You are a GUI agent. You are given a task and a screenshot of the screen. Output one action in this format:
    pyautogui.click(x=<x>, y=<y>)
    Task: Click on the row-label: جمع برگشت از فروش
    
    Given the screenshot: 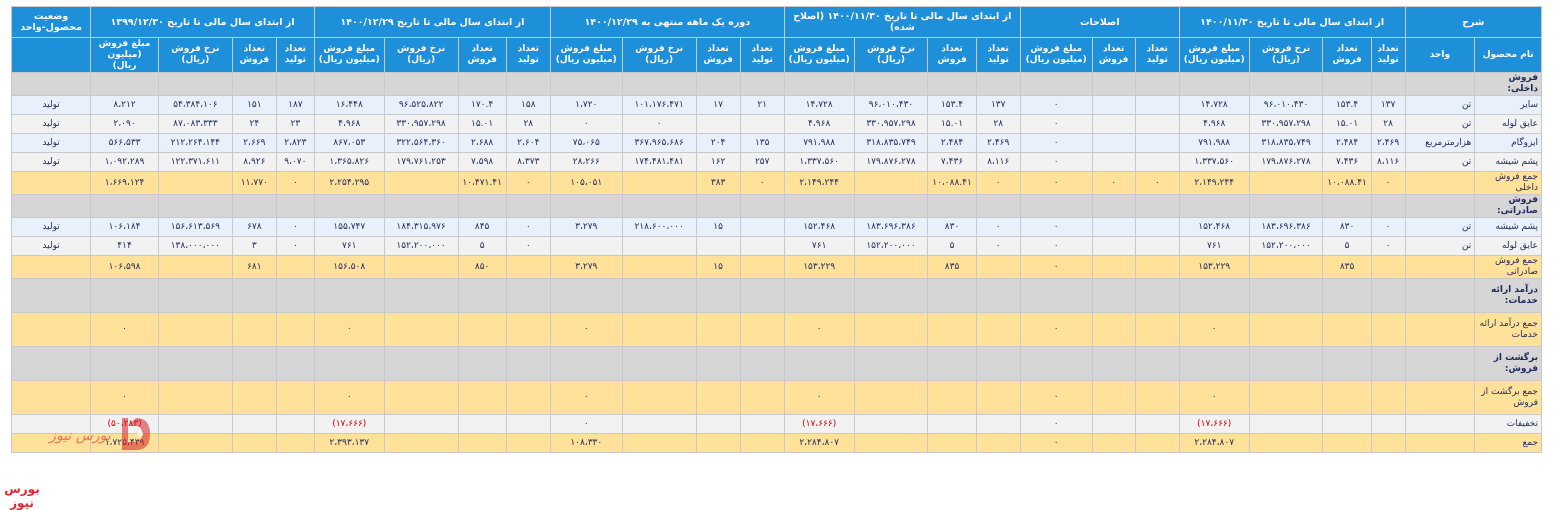 What is the action you would take?
    pyautogui.click(x=1508, y=397)
    